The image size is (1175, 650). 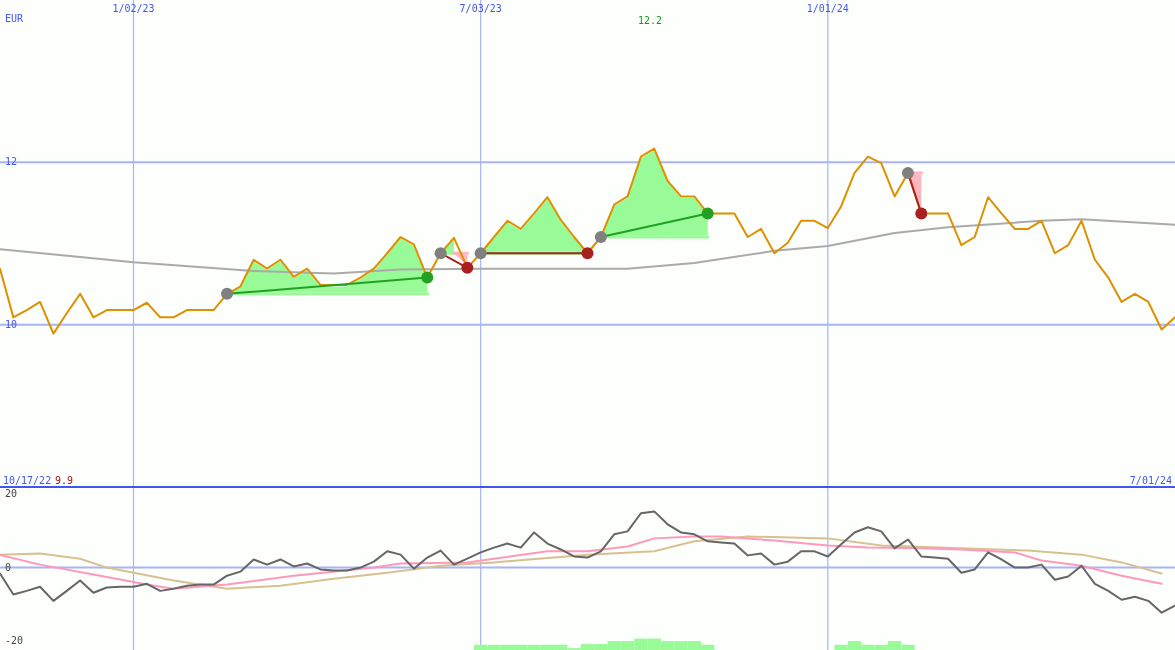 What do you see at coordinates (11, 493) in the screenshot?
I see `y-tick-label: 20` at bounding box center [11, 493].